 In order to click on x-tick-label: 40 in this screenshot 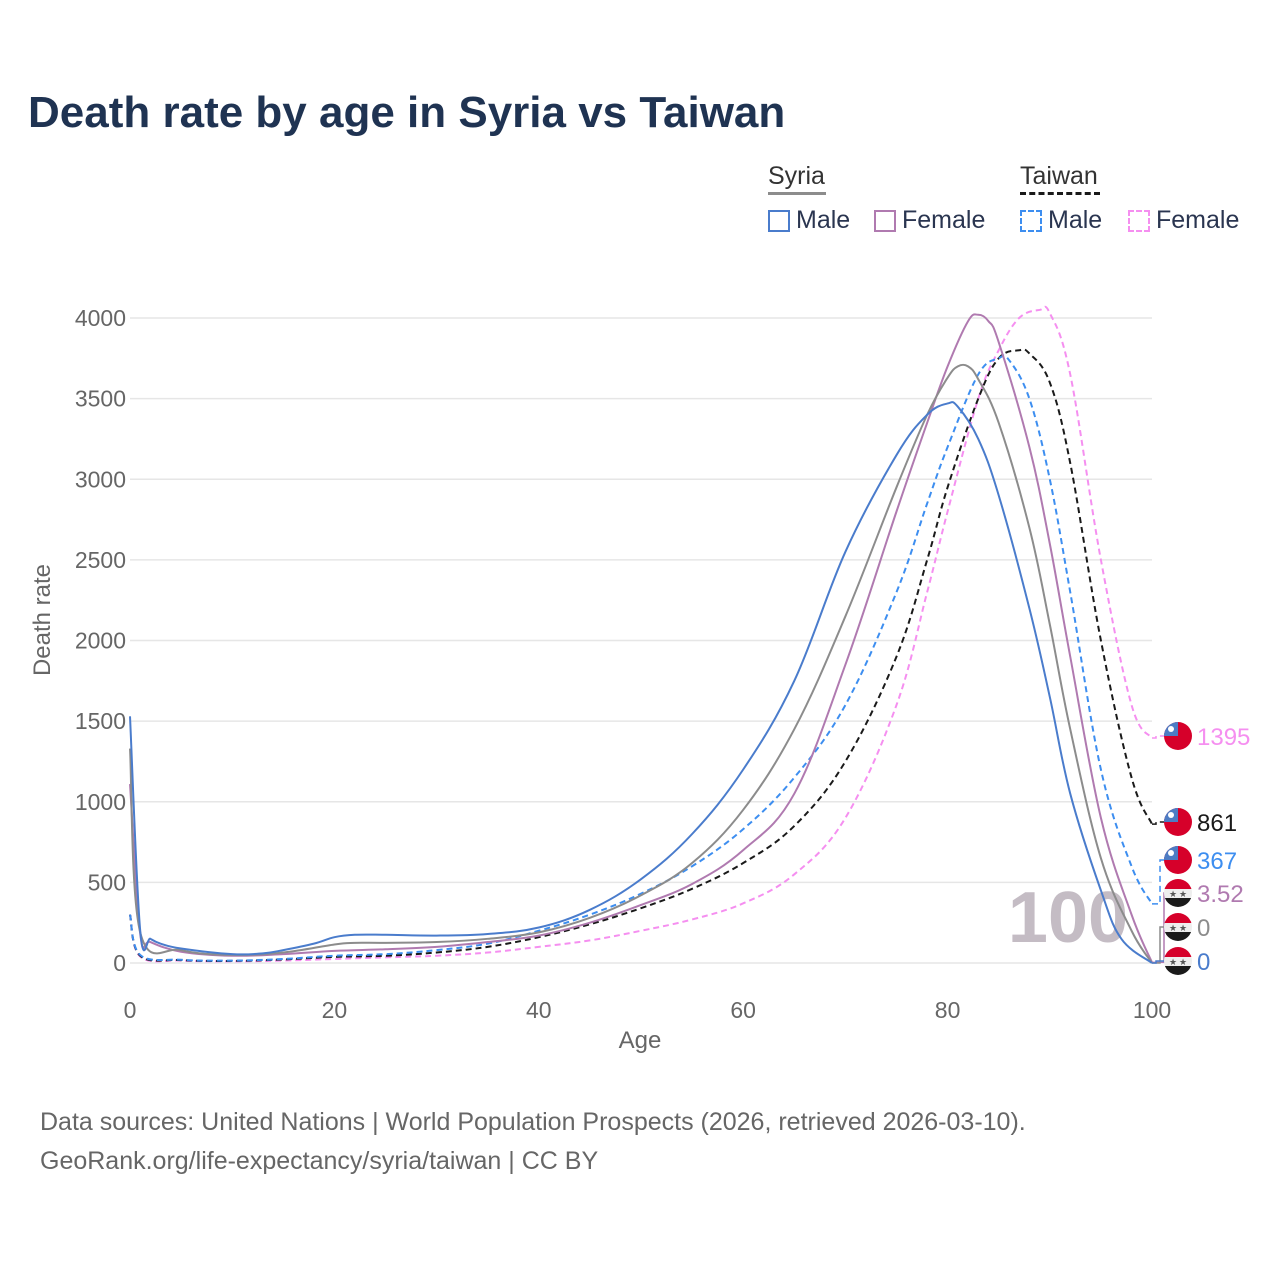, I will do `click(539, 1010)`.